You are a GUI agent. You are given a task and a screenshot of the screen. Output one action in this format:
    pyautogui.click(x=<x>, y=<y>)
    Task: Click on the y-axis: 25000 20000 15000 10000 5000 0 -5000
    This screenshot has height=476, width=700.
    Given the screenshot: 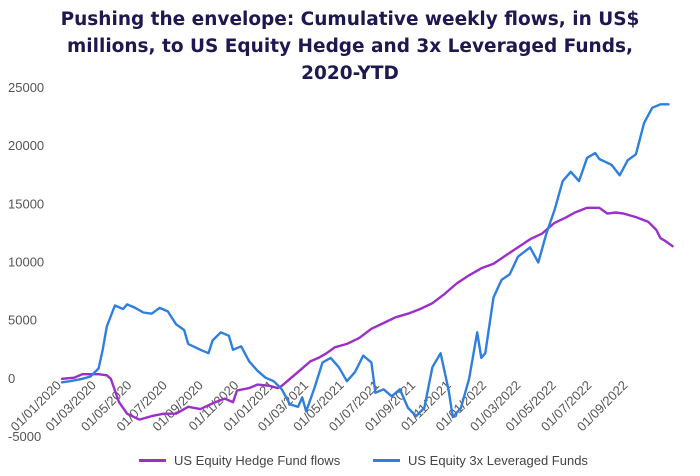 What is the action you would take?
    pyautogui.click(x=26, y=262)
    